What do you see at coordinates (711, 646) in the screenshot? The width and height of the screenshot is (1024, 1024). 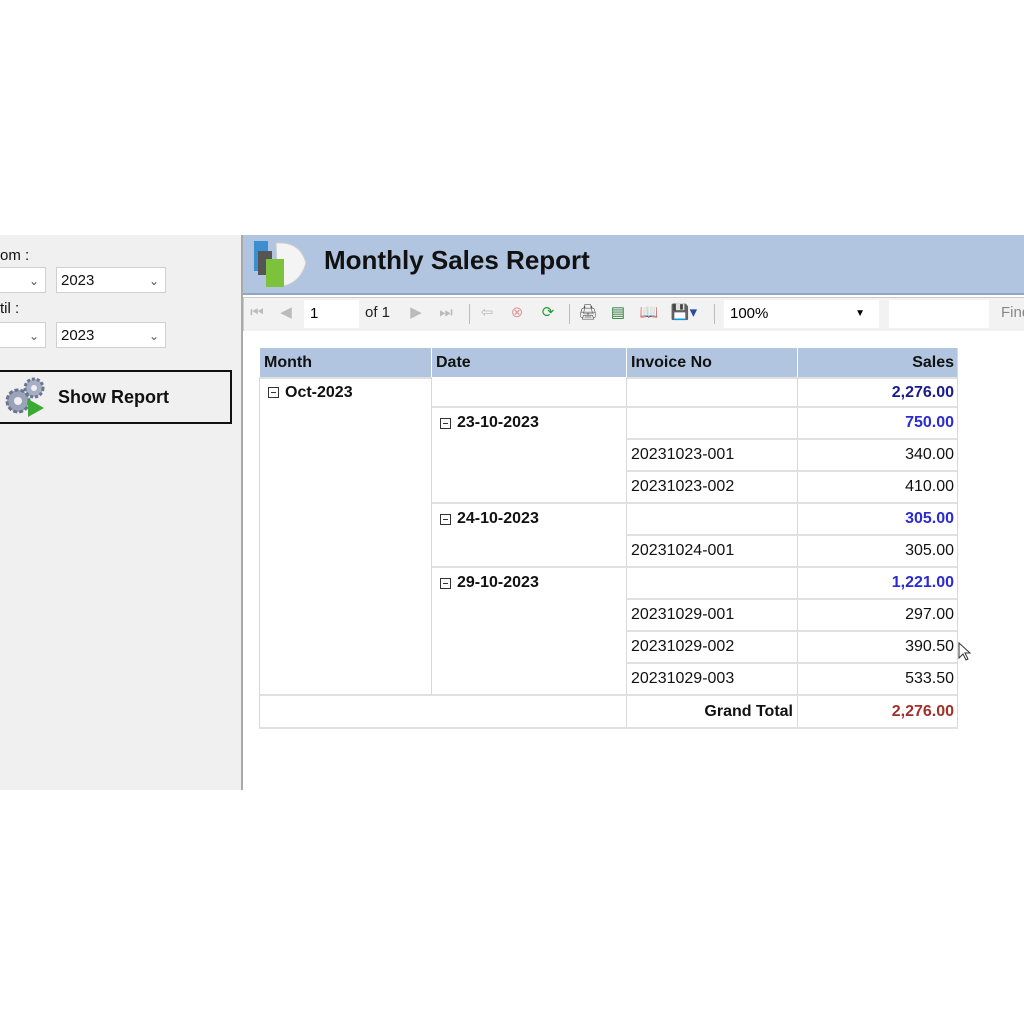 I see `detail-row-invoice: 20231029-002` at bounding box center [711, 646].